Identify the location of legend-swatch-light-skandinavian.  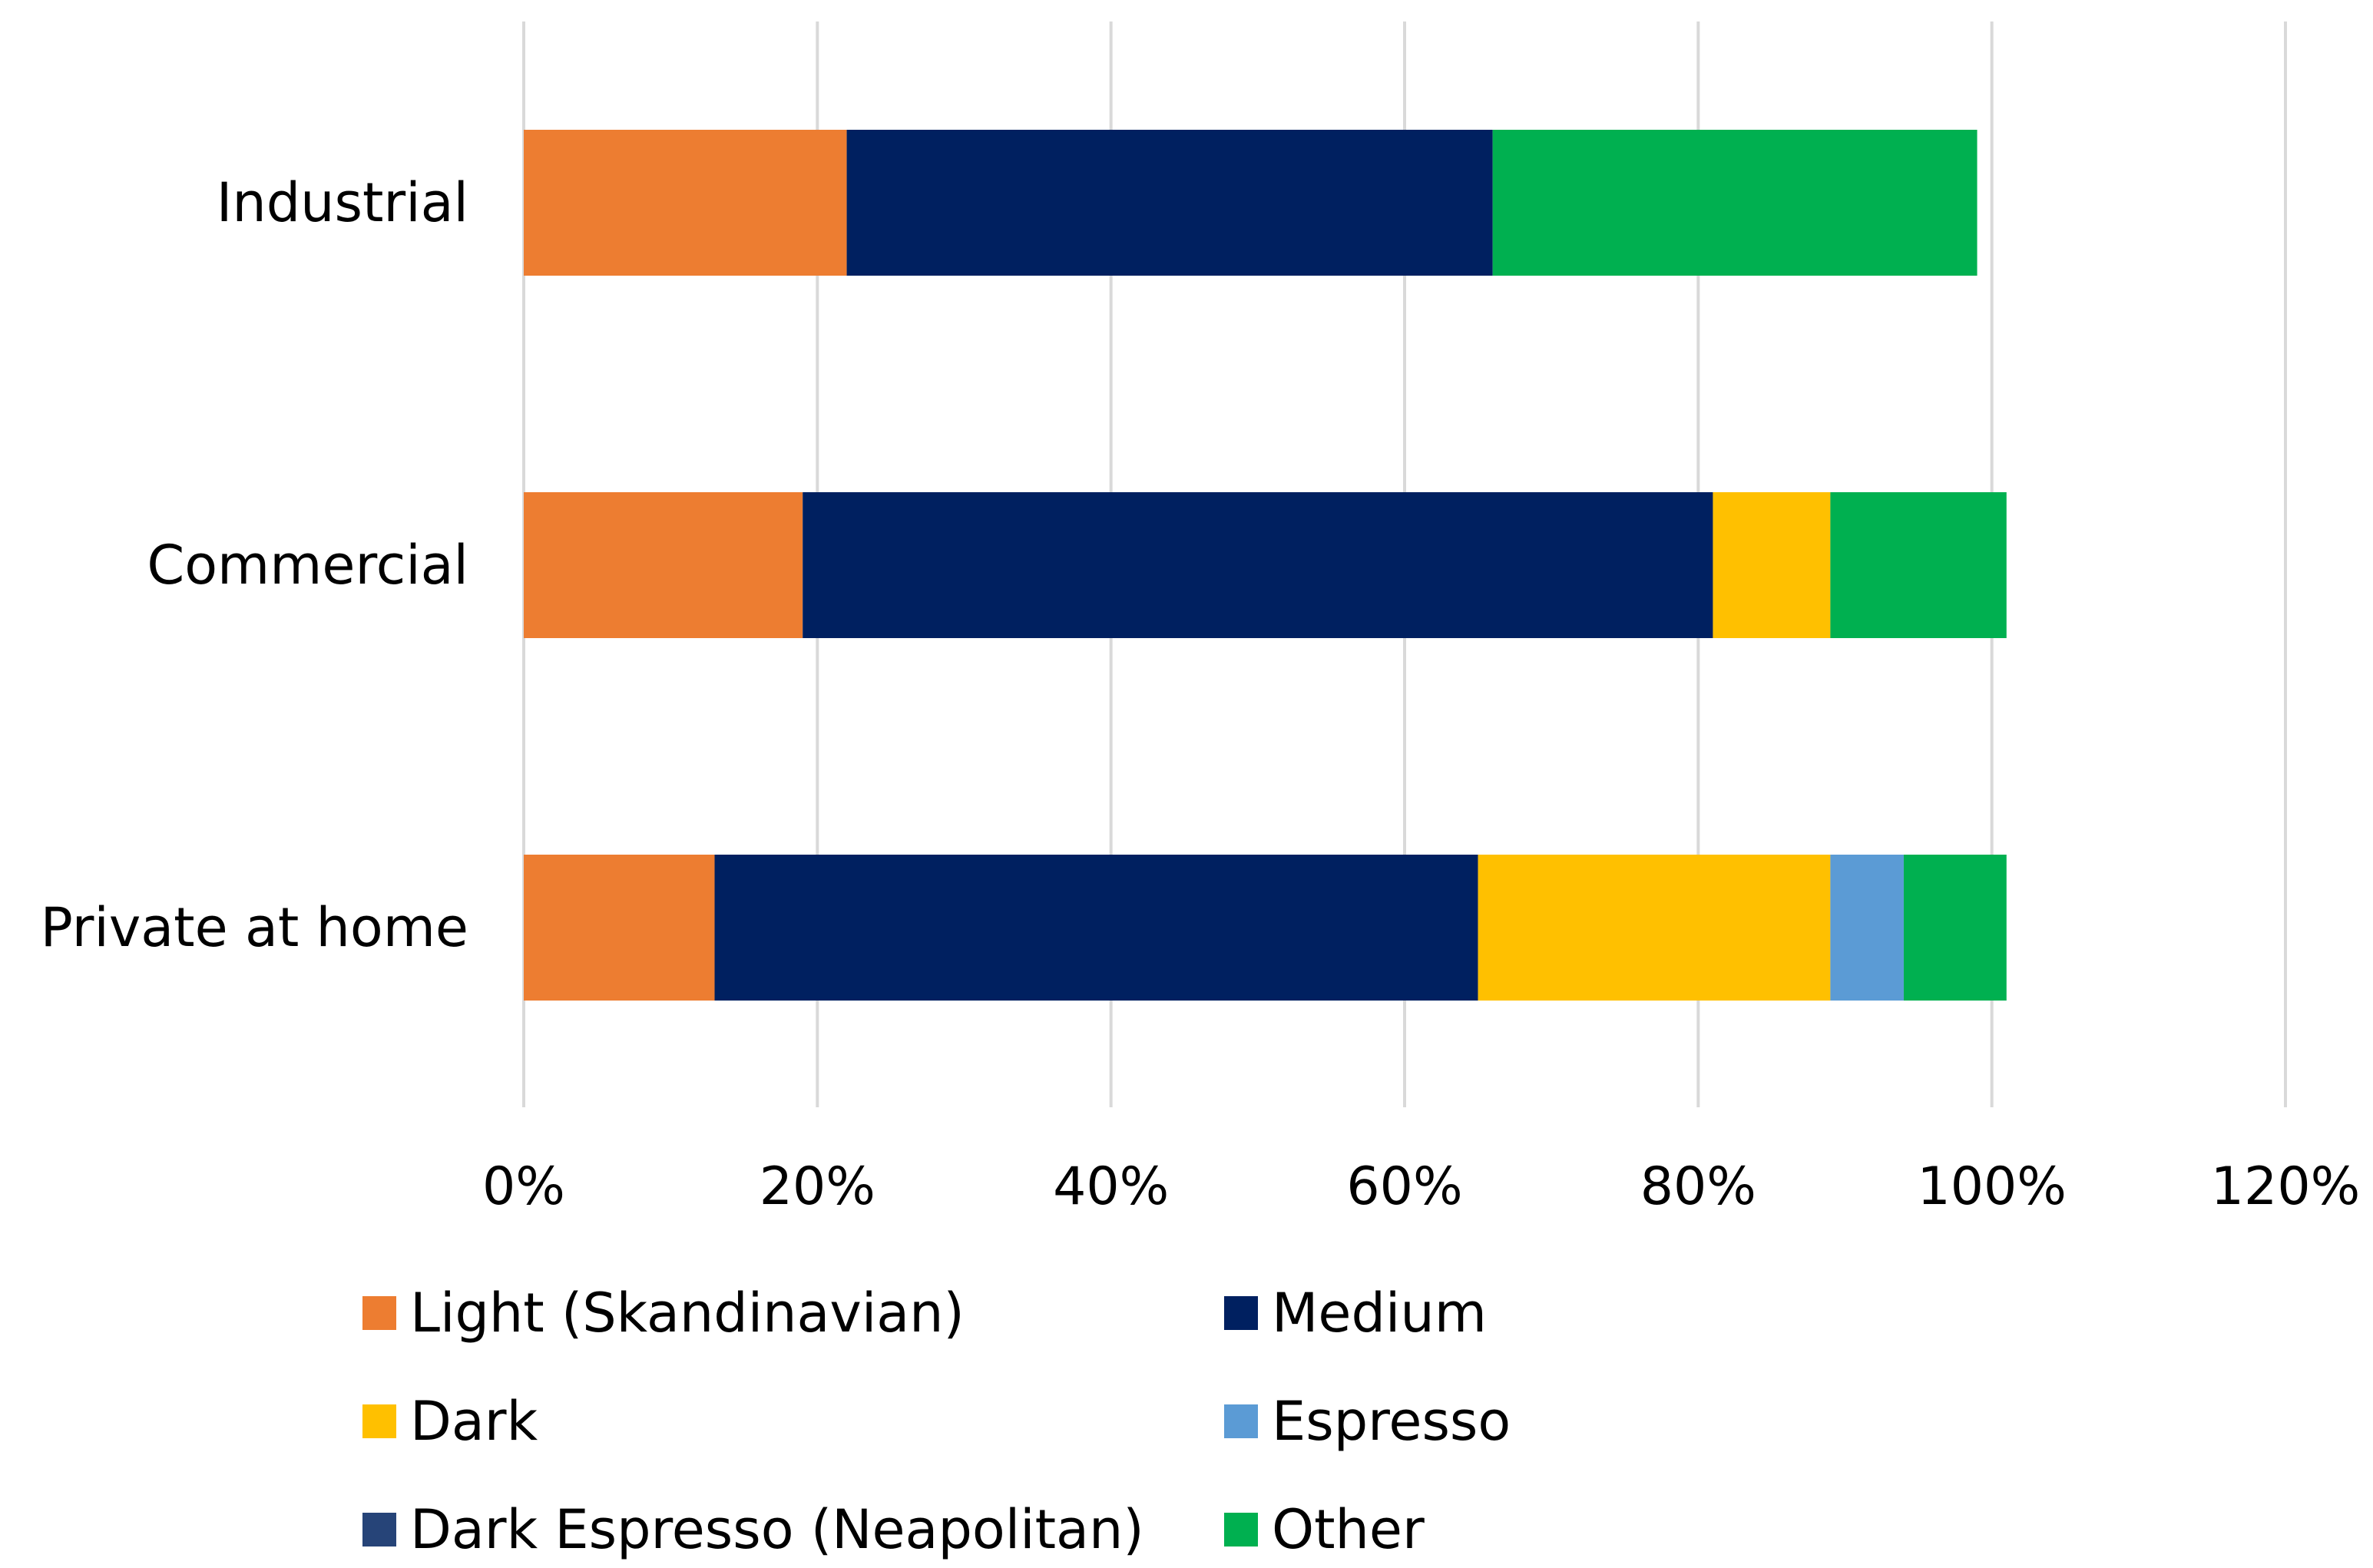
(379, 1313).